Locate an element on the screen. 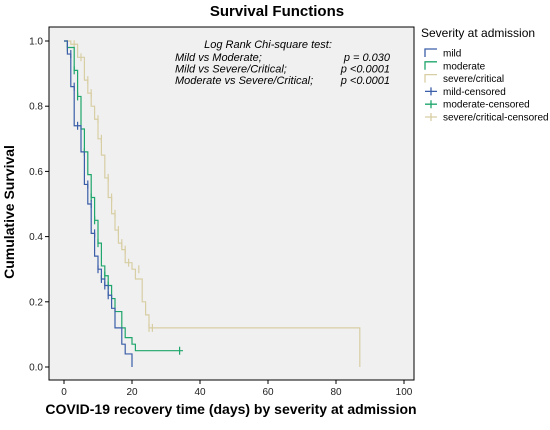 The width and height of the screenshot is (550, 430). mild-curve is located at coordinates (98, 203).